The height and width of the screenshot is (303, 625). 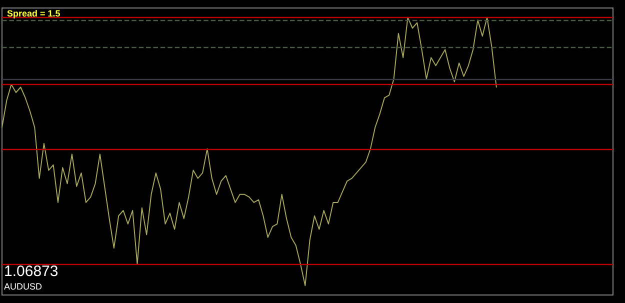 I want to click on chart-title: Spread = 1.5, so click(x=33, y=13).